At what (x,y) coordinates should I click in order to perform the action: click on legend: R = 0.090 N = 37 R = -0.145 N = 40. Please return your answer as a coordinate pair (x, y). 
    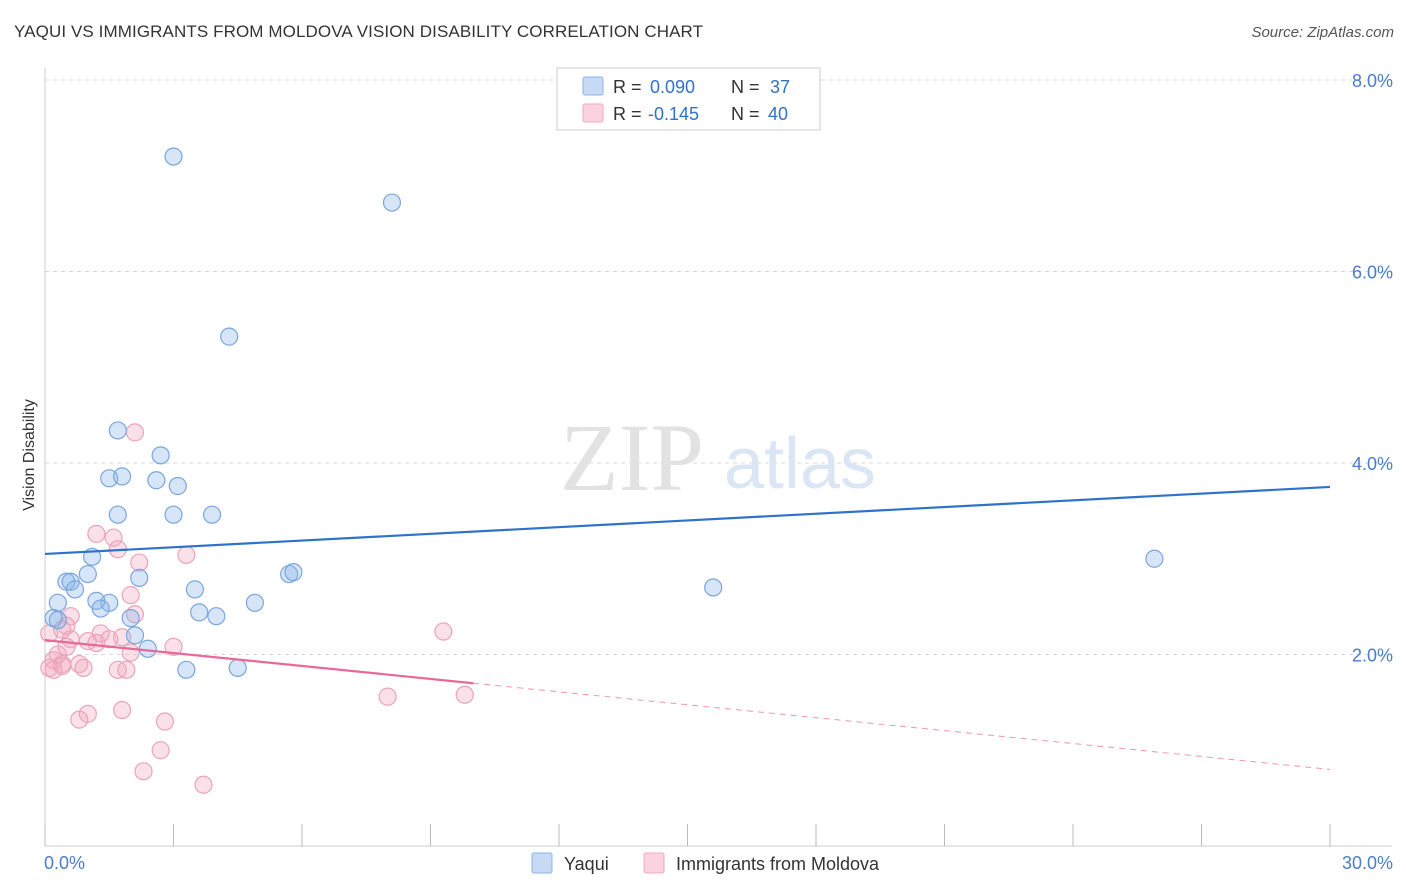
    Looking at the image, I should click on (688, 99).